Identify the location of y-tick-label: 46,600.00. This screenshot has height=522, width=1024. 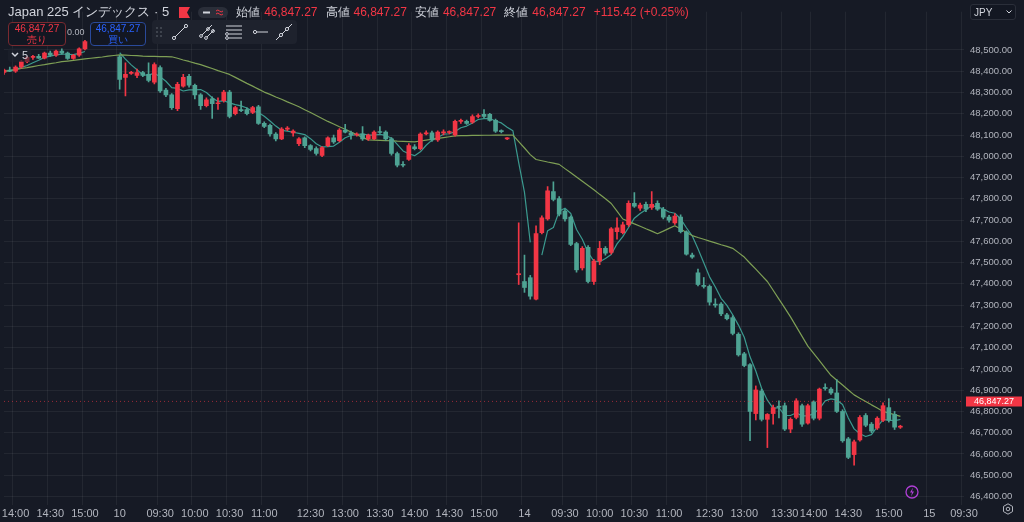
(991, 453).